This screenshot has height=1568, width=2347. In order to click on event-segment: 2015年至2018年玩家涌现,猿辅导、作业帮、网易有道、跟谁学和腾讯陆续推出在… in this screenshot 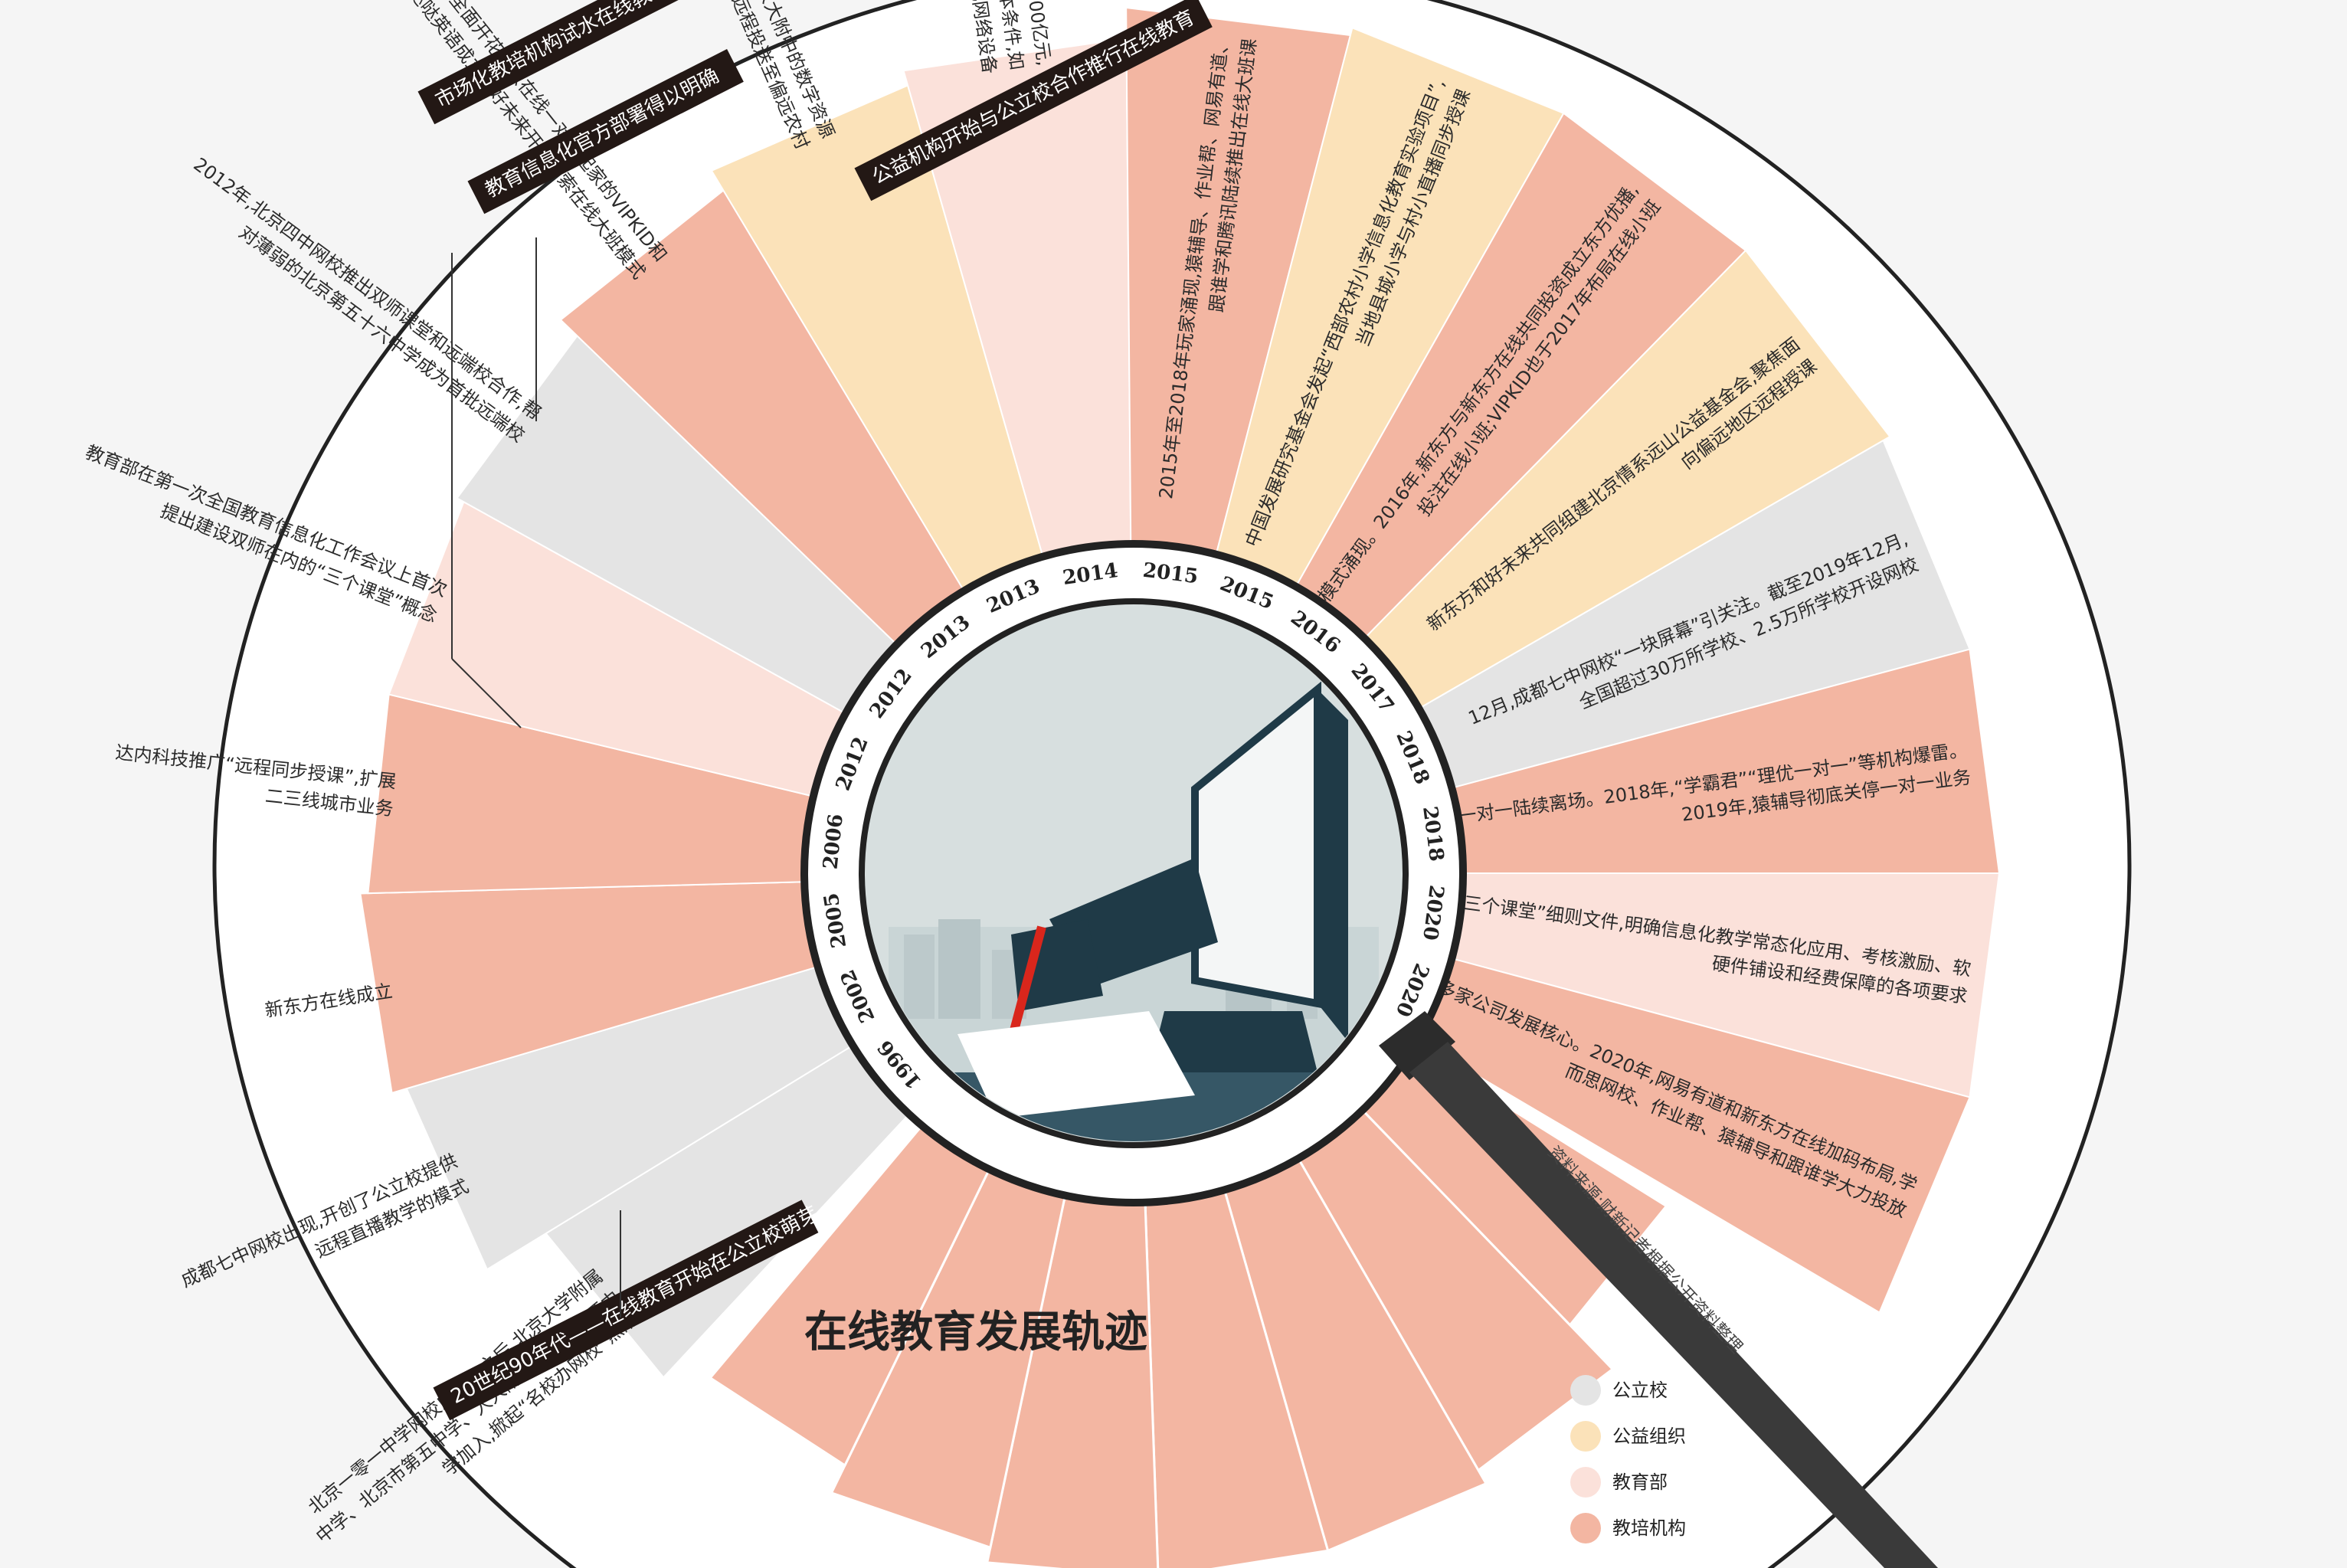, I will do `click(1238, 280)`.